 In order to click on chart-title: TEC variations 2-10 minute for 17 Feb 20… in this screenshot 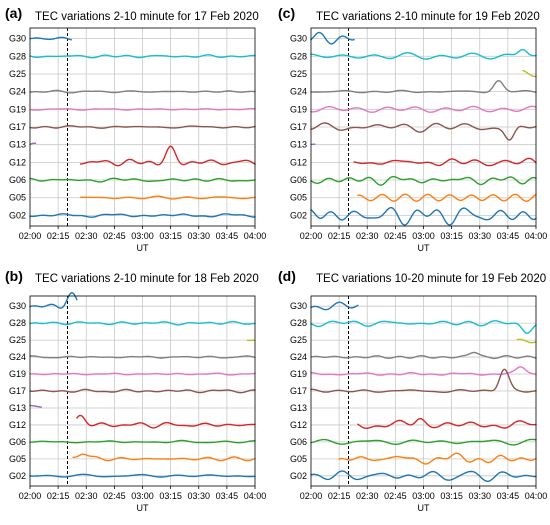, I will do `click(147, 17)`.